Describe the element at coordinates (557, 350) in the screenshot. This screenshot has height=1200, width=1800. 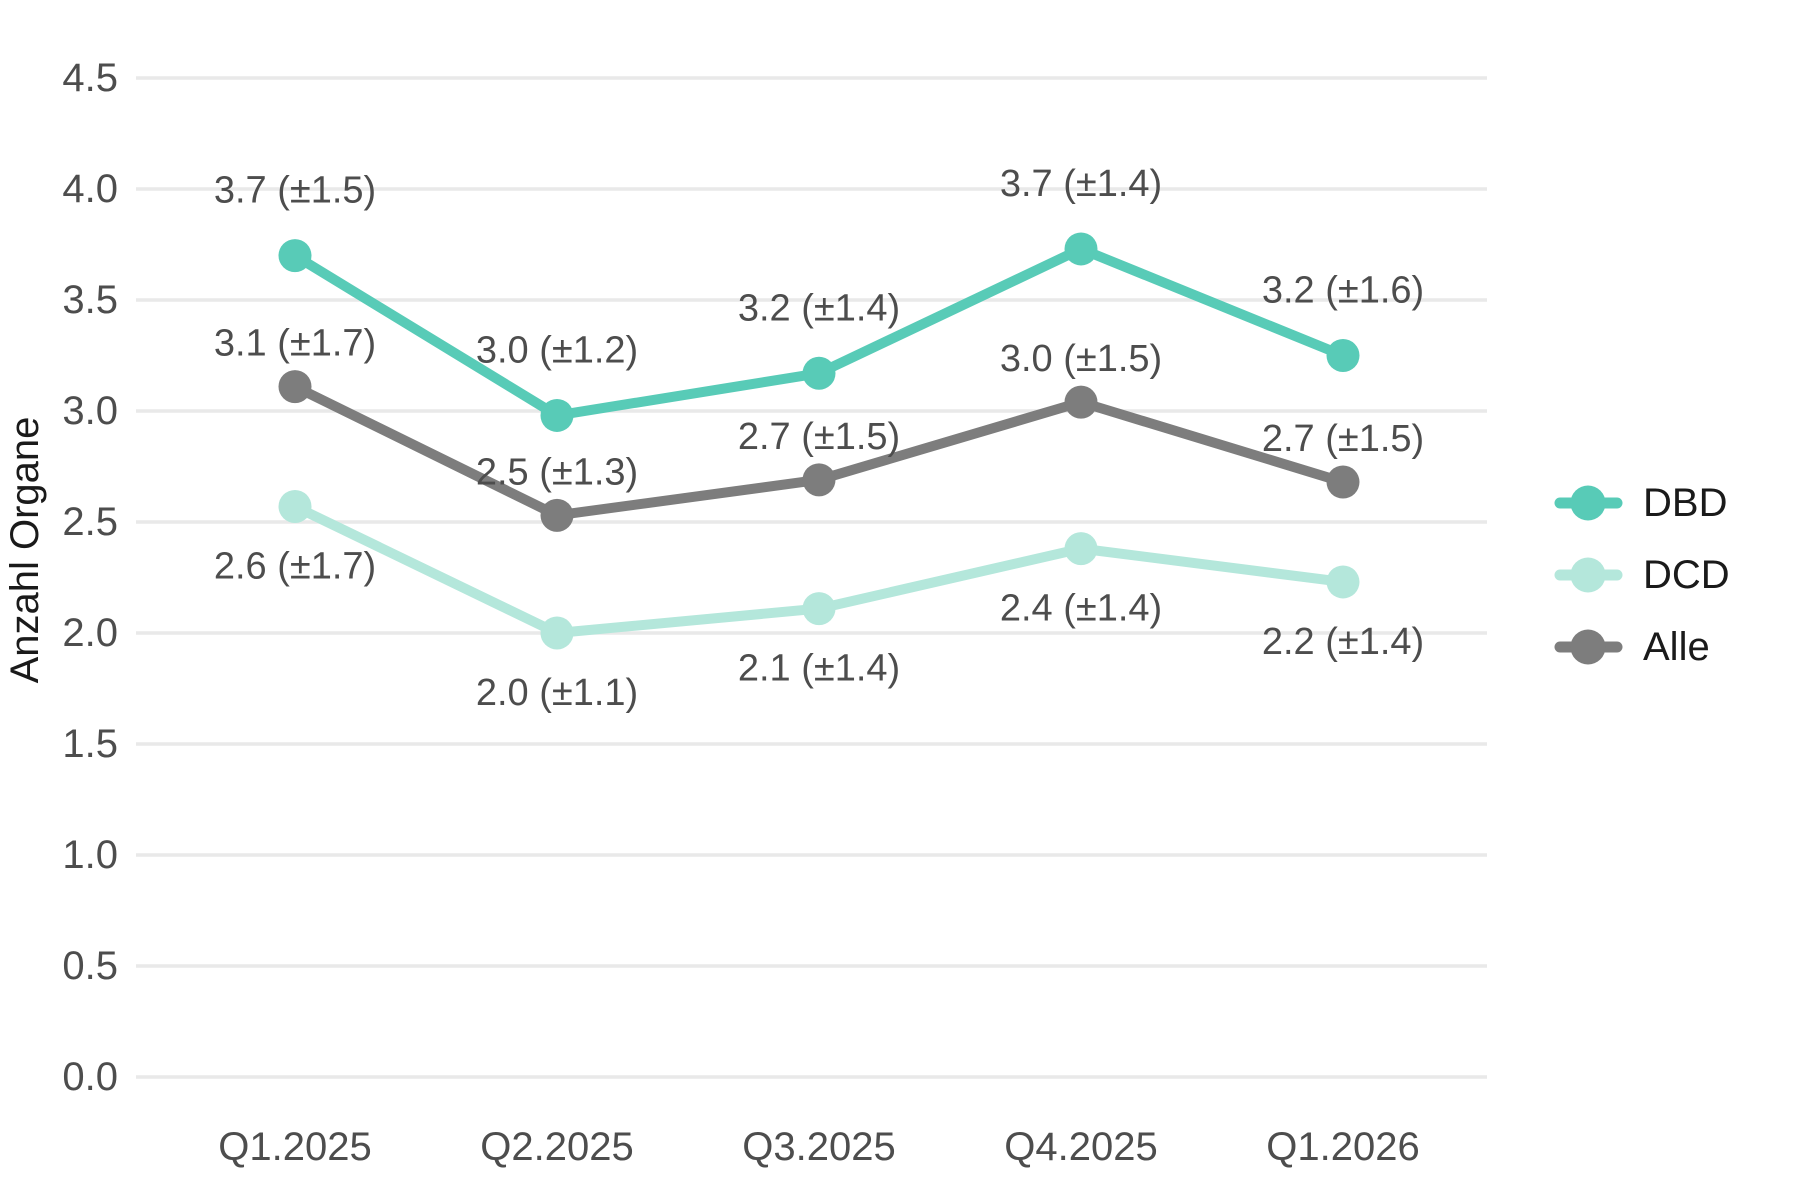
I see `data-label-dbd: 3.0 (±1.2)` at that location.